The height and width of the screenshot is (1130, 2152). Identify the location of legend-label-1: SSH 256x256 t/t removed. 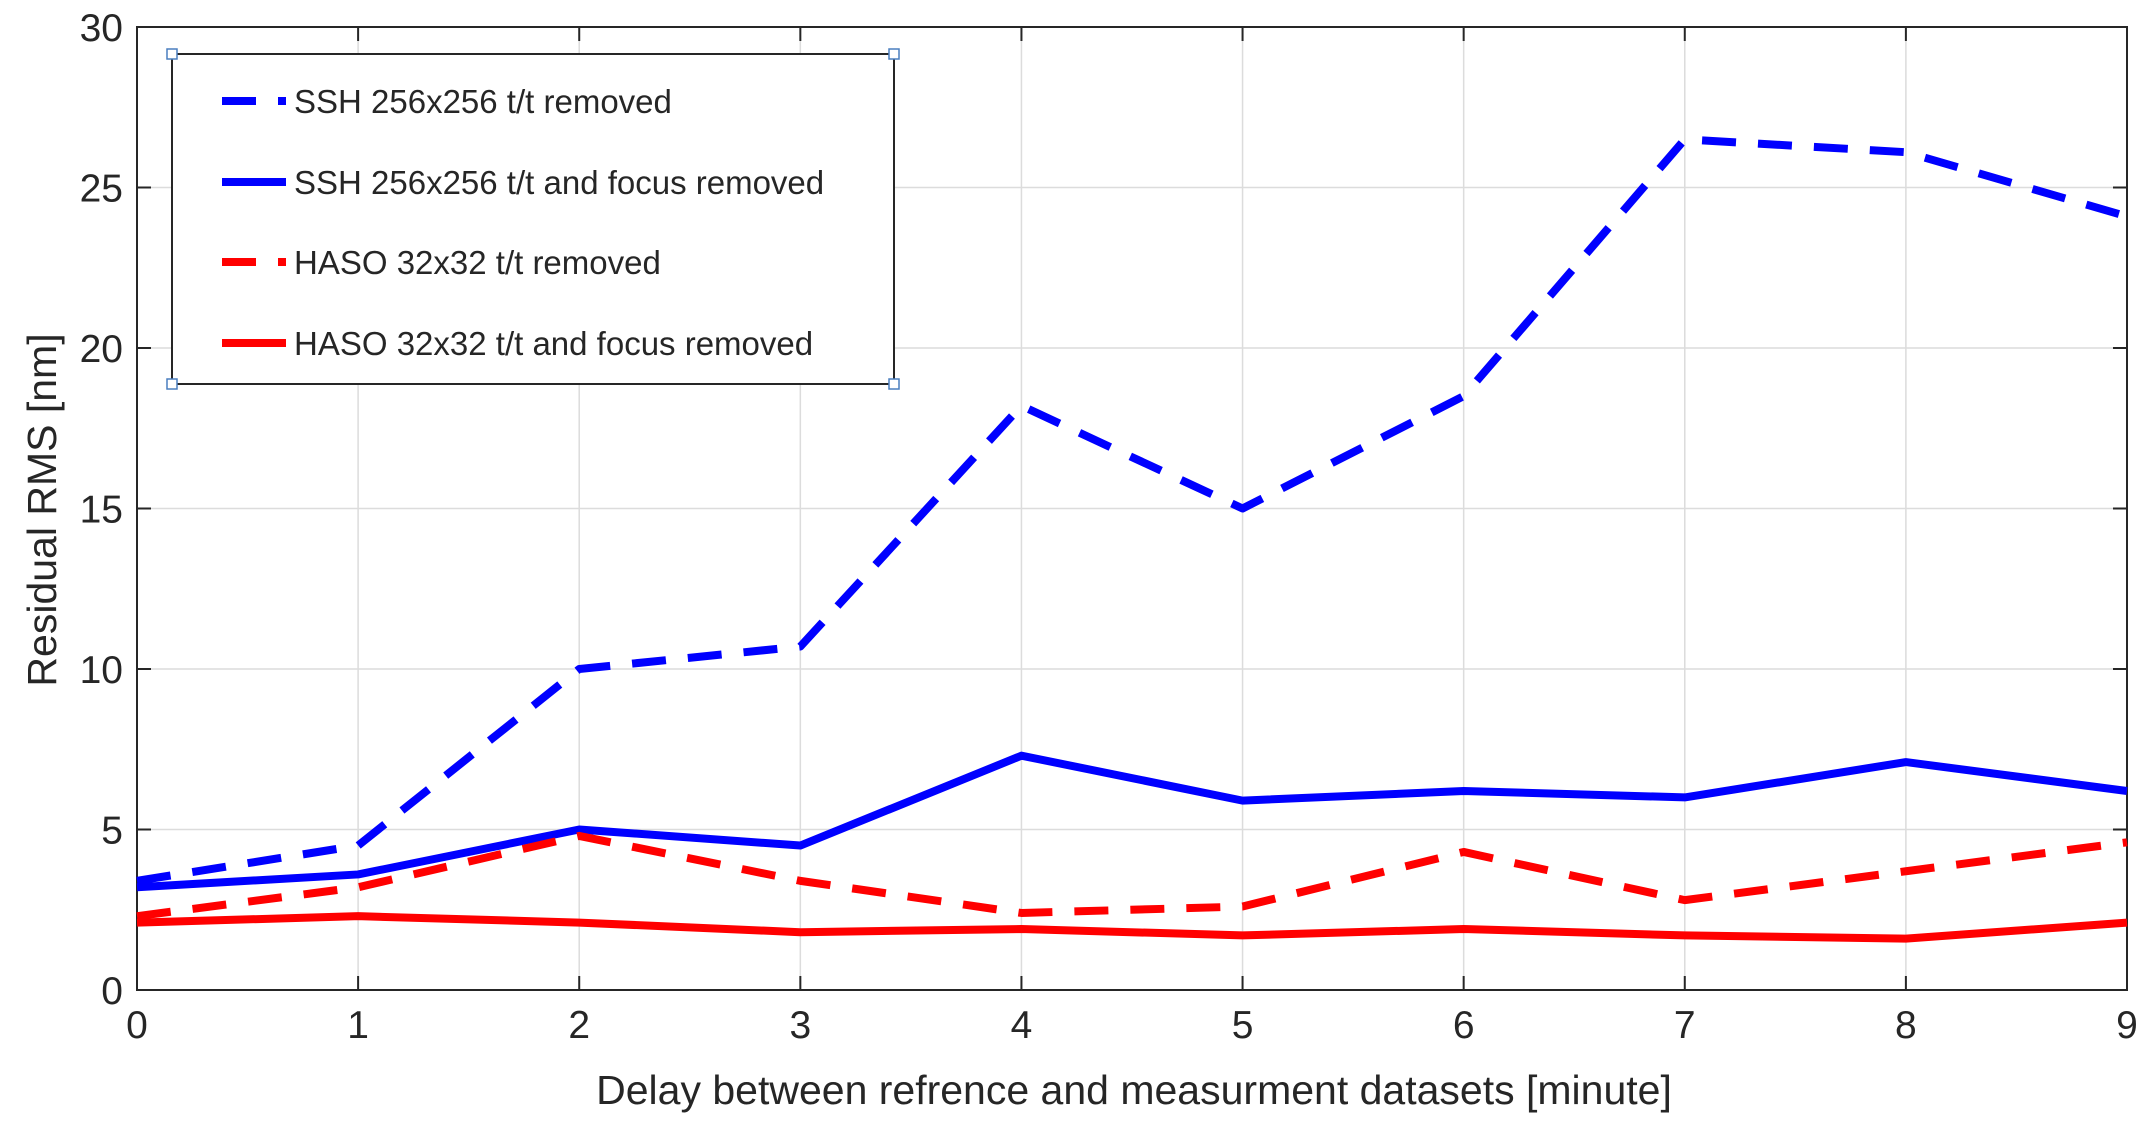
(483, 101).